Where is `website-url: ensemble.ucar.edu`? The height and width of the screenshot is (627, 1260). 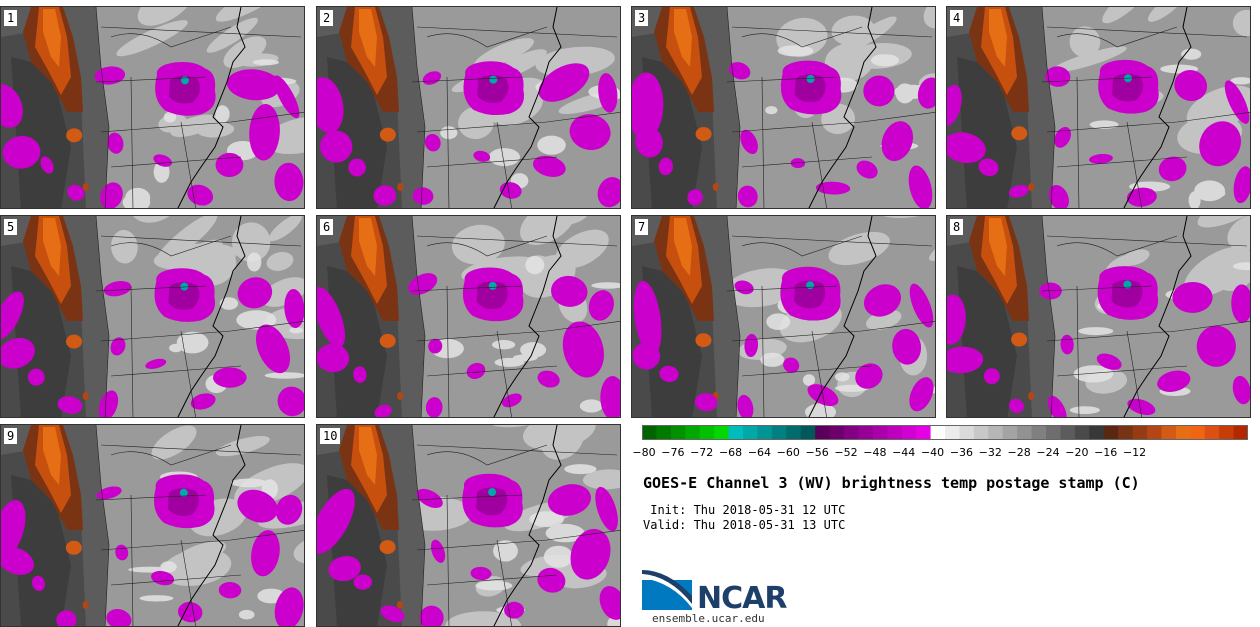 website-url: ensemble.ucar.edu is located at coordinates (708, 618).